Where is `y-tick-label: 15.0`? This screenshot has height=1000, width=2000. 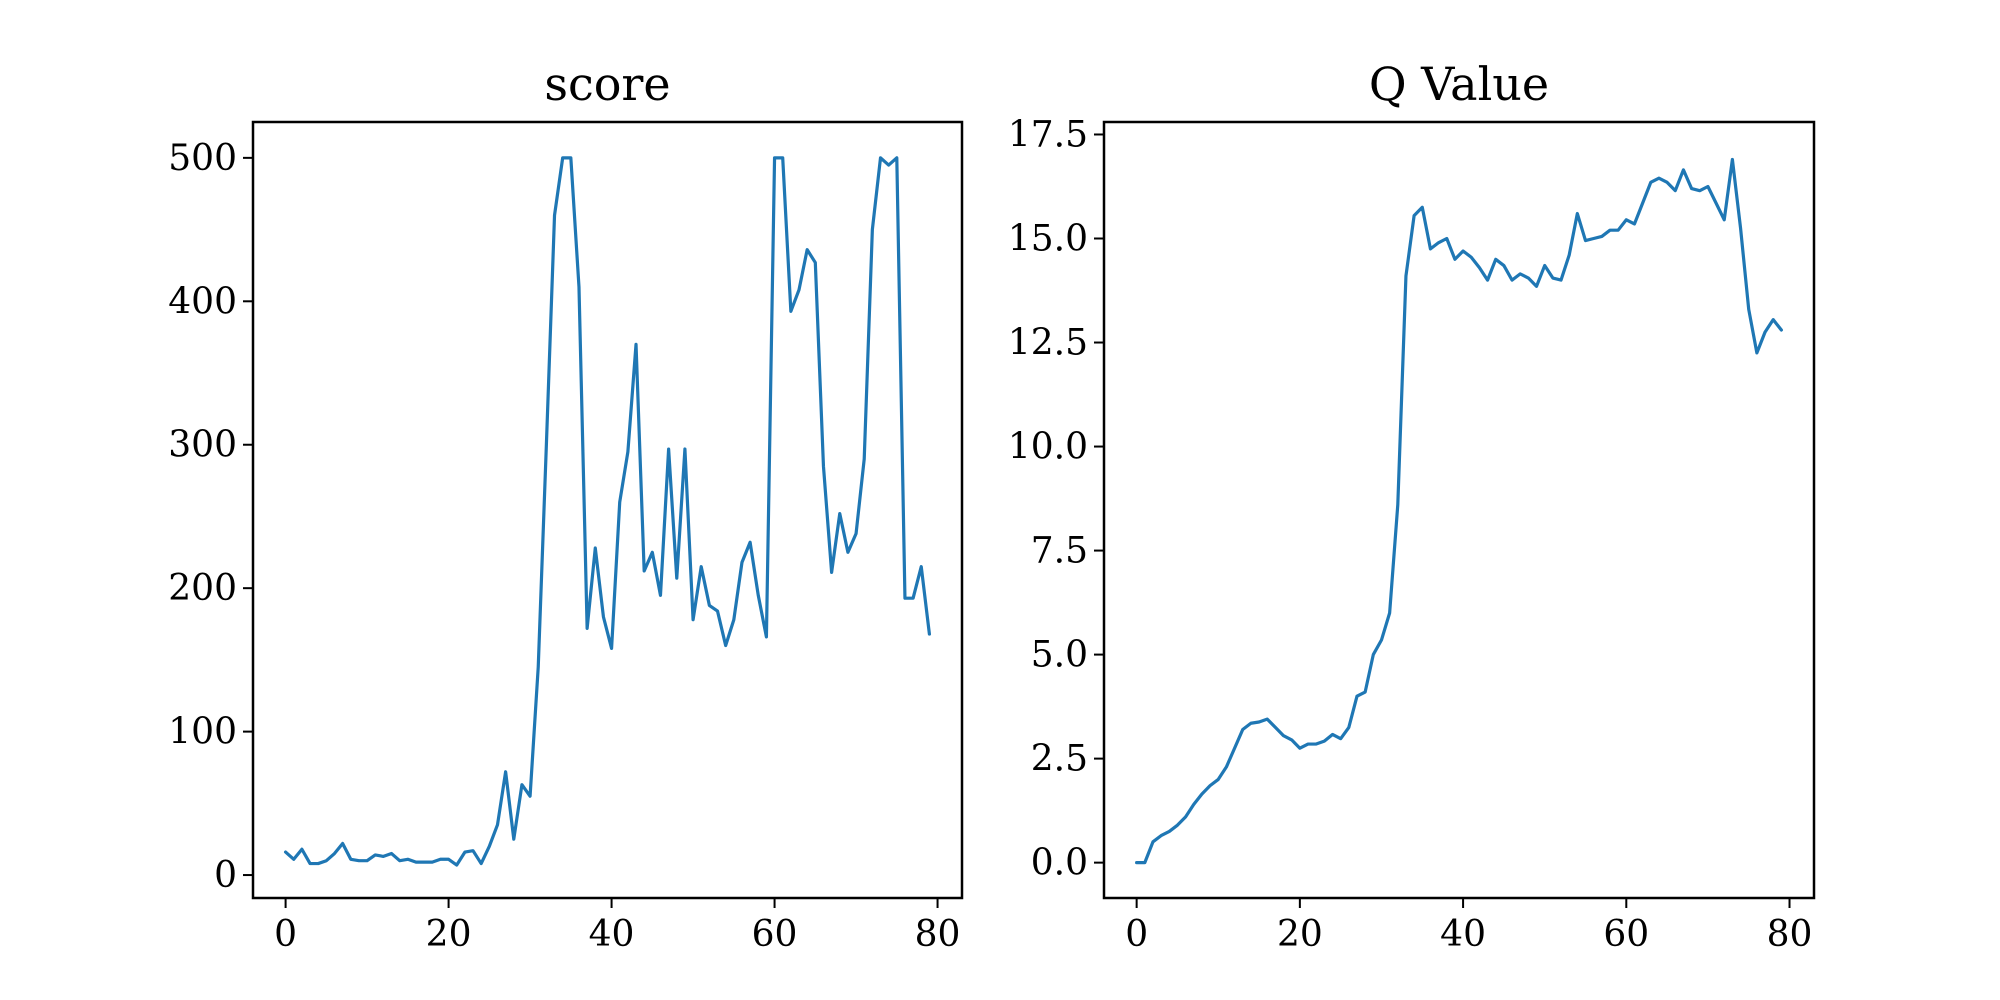
y-tick-label: 15.0 is located at coordinates (1048, 239).